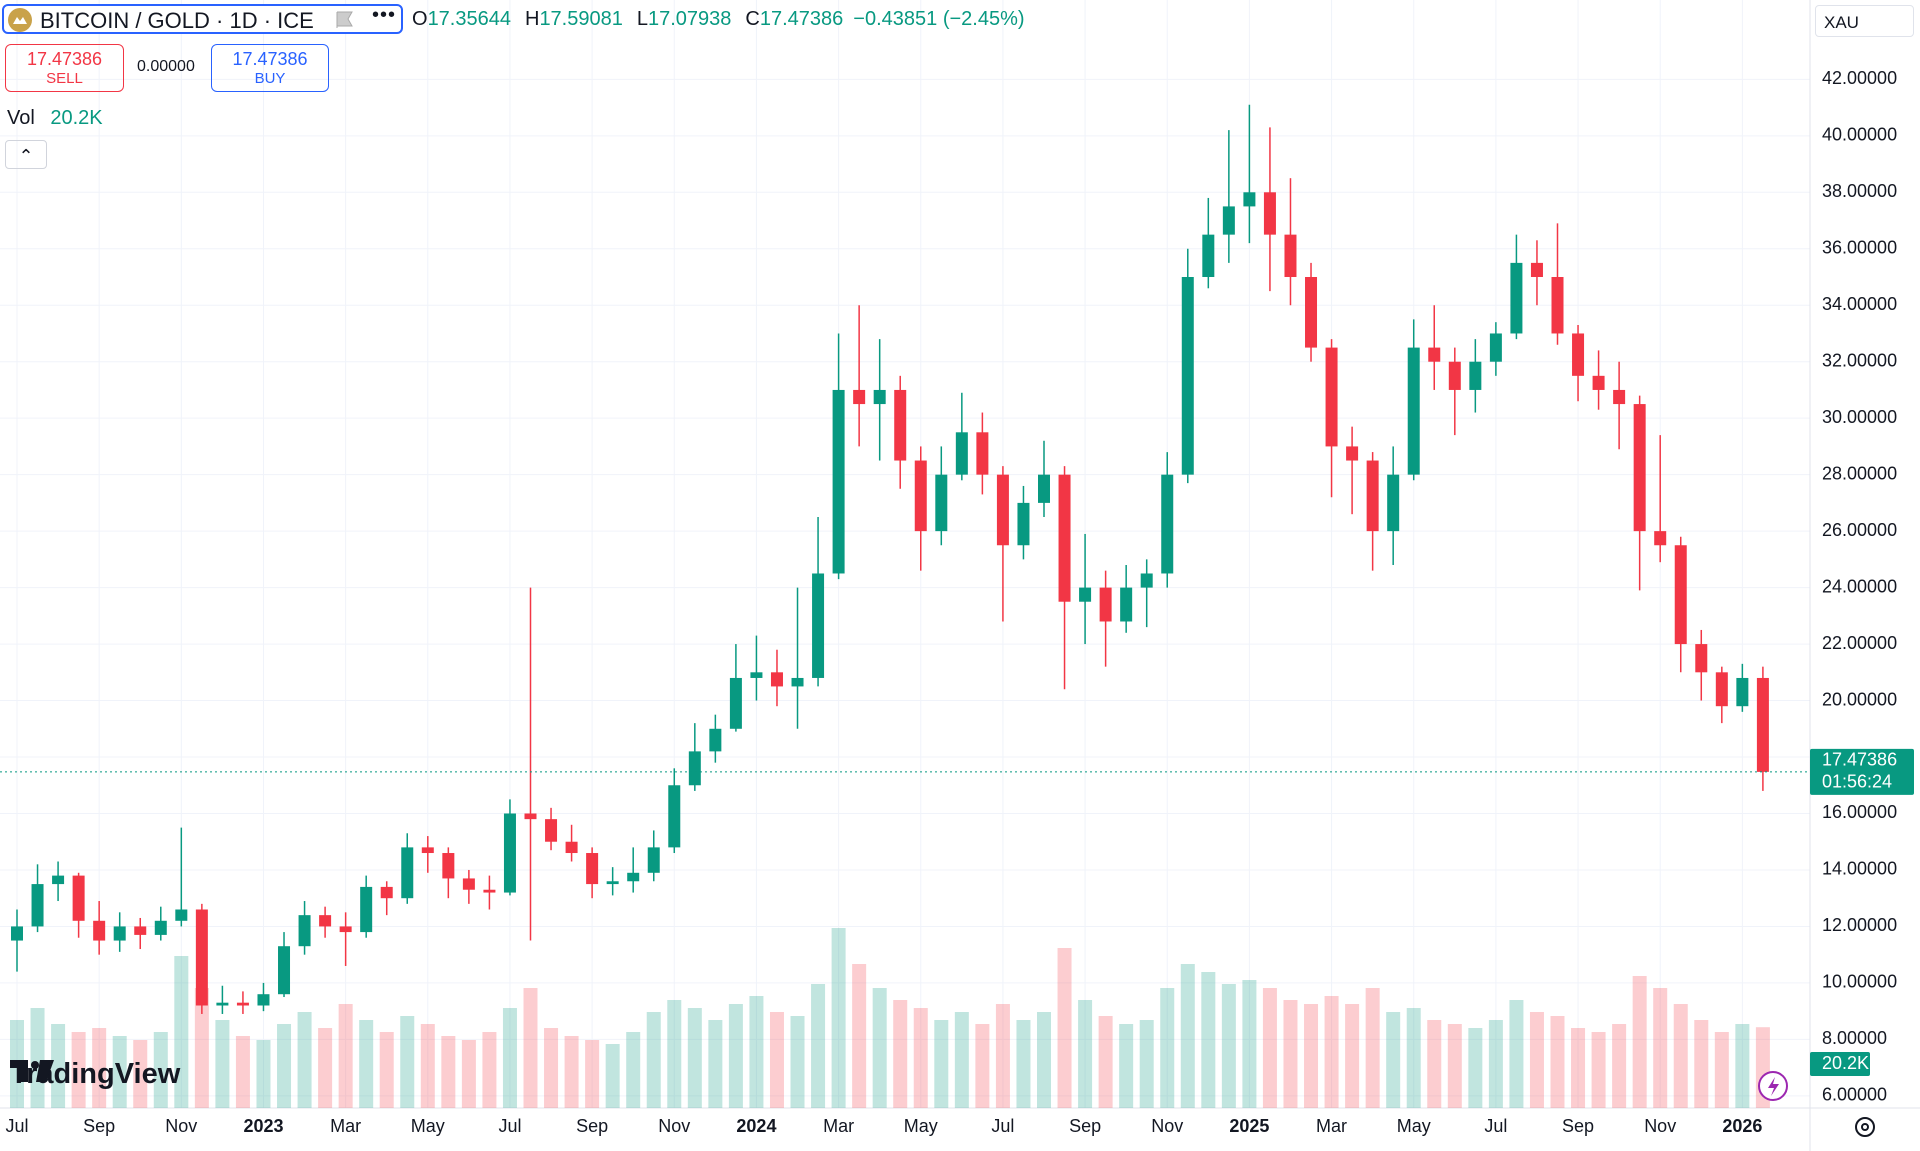 This screenshot has height=1151, width=1920. What do you see at coordinates (64, 68) in the screenshot?
I see `sell-button: 17.47386 SELL` at bounding box center [64, 68].